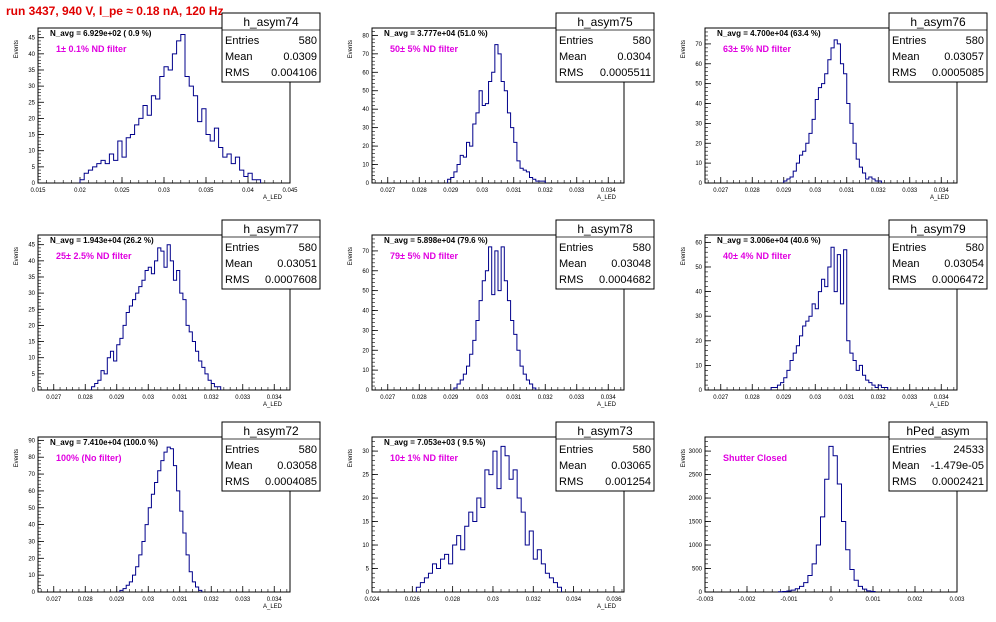  What do you see at coordinates (698, 268) in the screenshot?
I see `y-tick-label: 50` at bounding box center [698, 268].